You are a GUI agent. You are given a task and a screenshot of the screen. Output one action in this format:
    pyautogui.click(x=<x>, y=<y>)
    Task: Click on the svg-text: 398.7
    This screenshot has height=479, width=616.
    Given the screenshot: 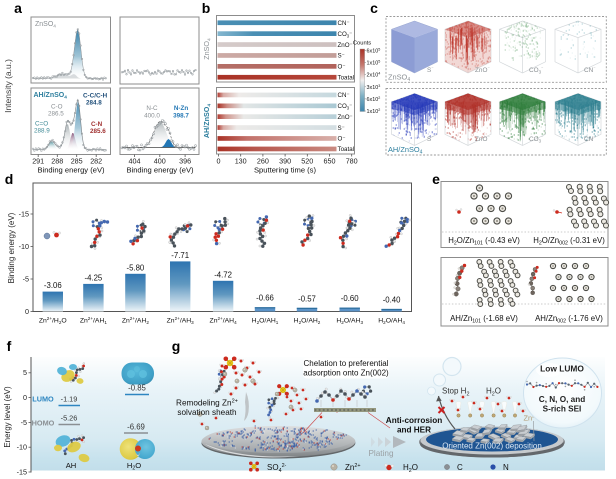 What is the action you would take?
    pyautogui.click(x=181, y=116)
    